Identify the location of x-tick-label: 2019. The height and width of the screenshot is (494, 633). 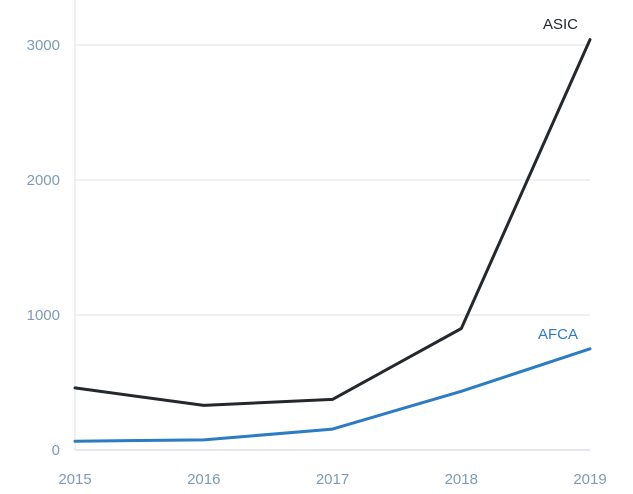
(589, 479).